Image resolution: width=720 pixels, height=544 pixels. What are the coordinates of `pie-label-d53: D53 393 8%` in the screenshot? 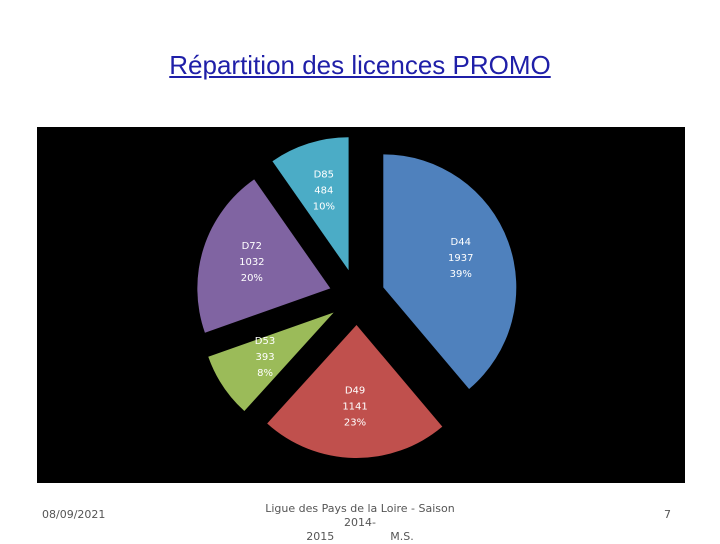 It's located at (265, 357).